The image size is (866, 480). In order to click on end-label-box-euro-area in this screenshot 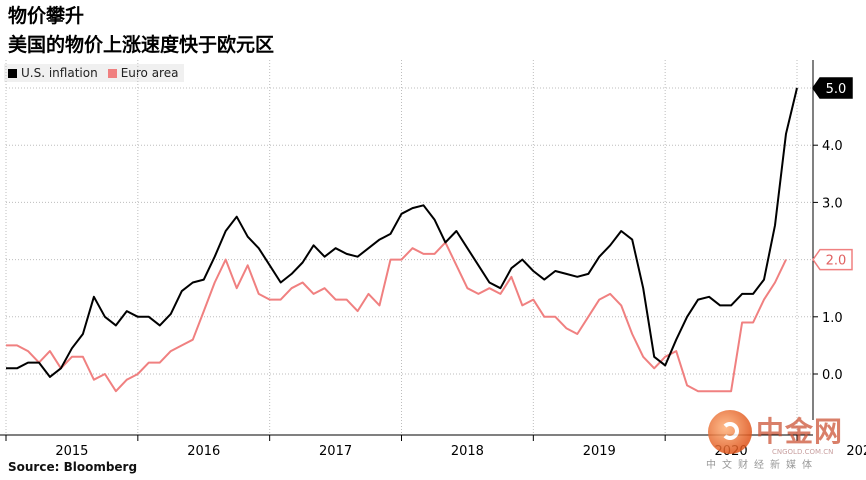, I will do `click(832, 259)`.